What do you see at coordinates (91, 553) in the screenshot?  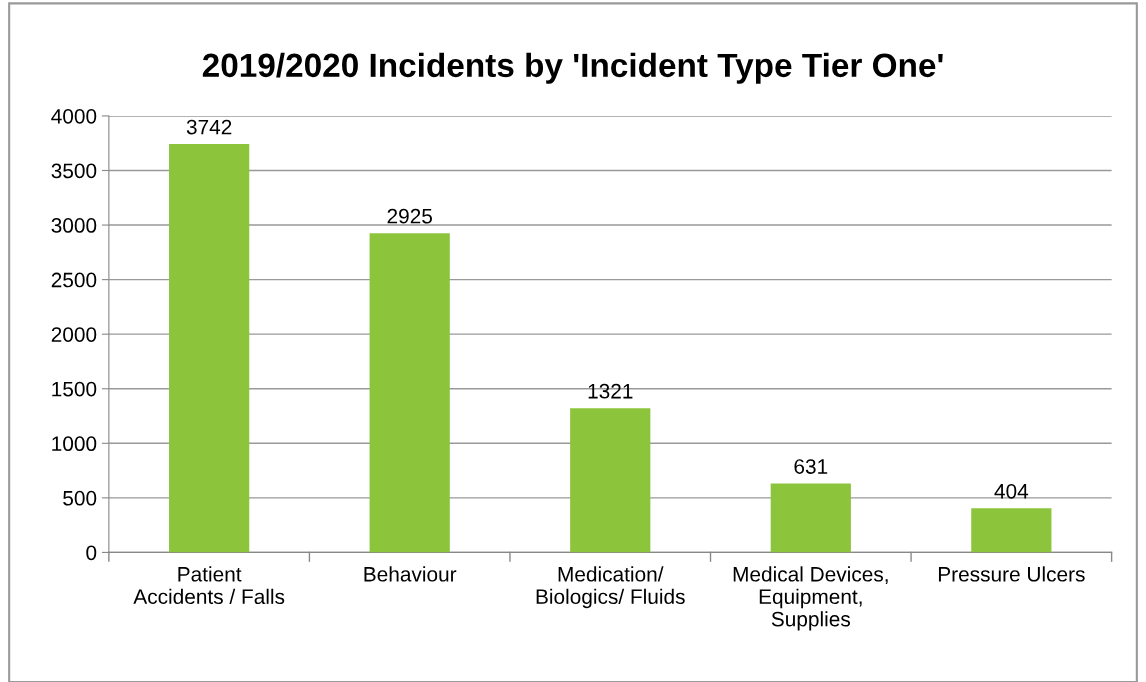 I see `y-tick-label: 0` at bounding box center [91, 553].